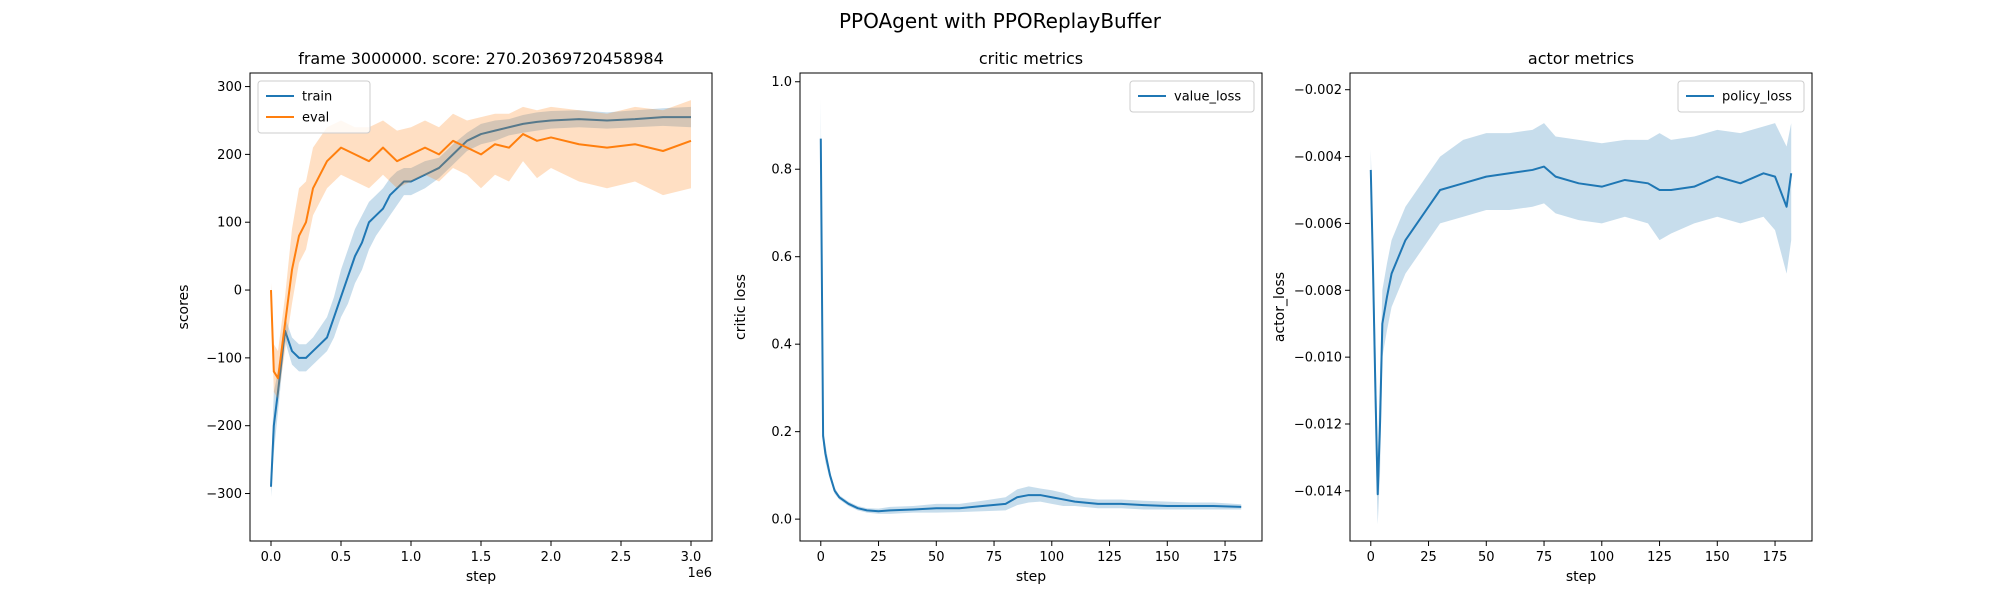  I want to click on y-tick-label: −0.006, so click(1318, 224).